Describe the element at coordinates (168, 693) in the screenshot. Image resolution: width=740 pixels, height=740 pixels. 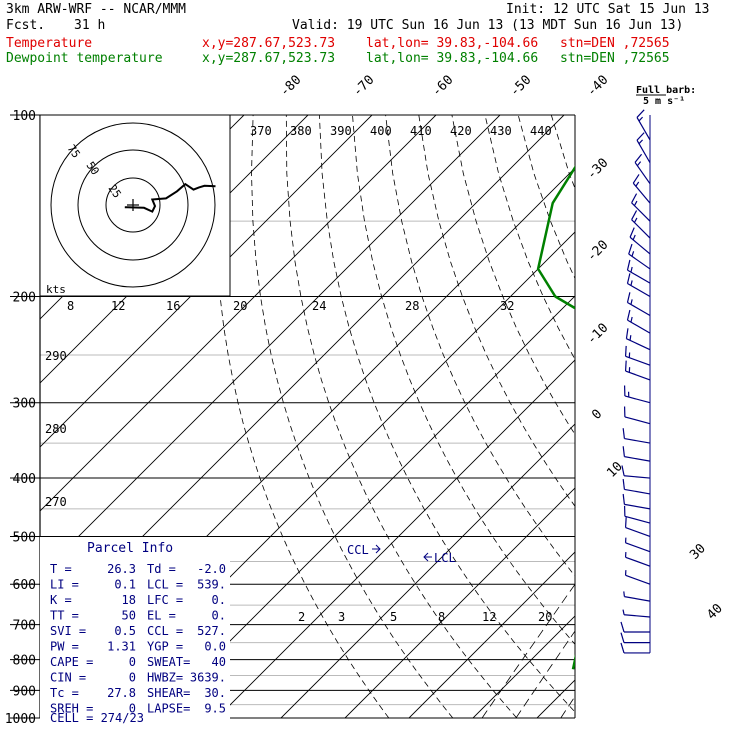
I see `parcel-param-name: SHEAR=` at that location.